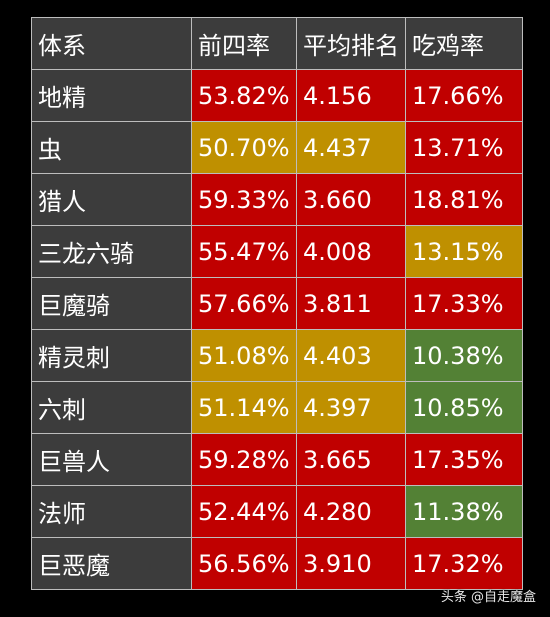 Image resolution: width=550 pixels, height=617 pixels. What do you see at coordinates (351, 563) in the screenshot?
I see `average-rank-cell: 3.910` at bounding box center [351, 563].